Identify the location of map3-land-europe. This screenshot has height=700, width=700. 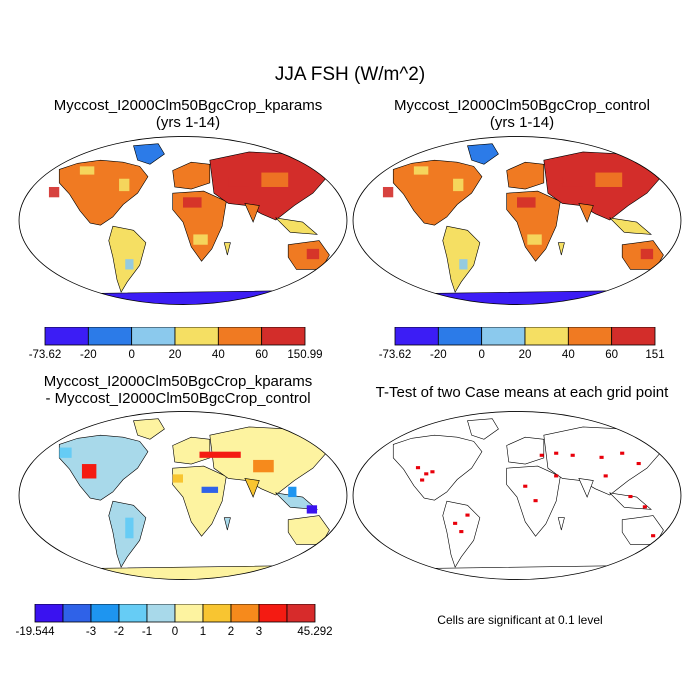
(191, 450).